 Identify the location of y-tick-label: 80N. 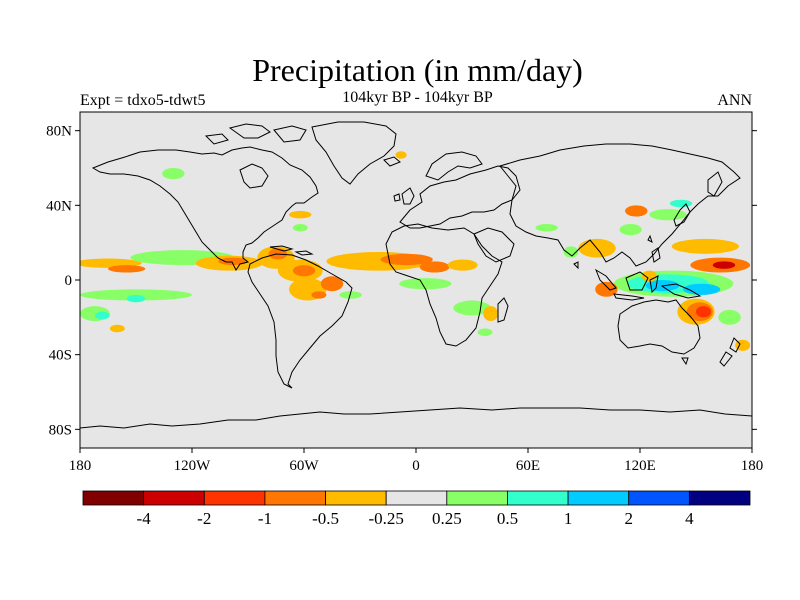
(59, 132).